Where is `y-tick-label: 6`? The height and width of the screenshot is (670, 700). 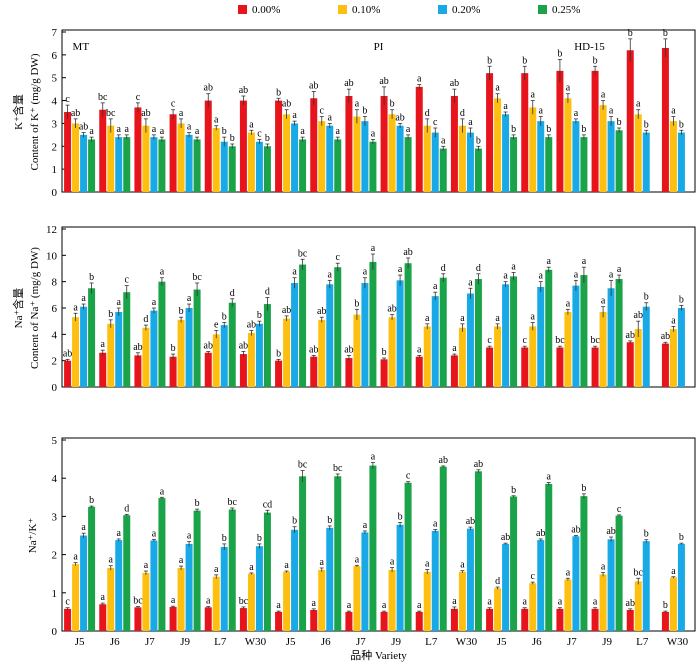 y-tick-label: 6 is located at coordinates (55, 309).